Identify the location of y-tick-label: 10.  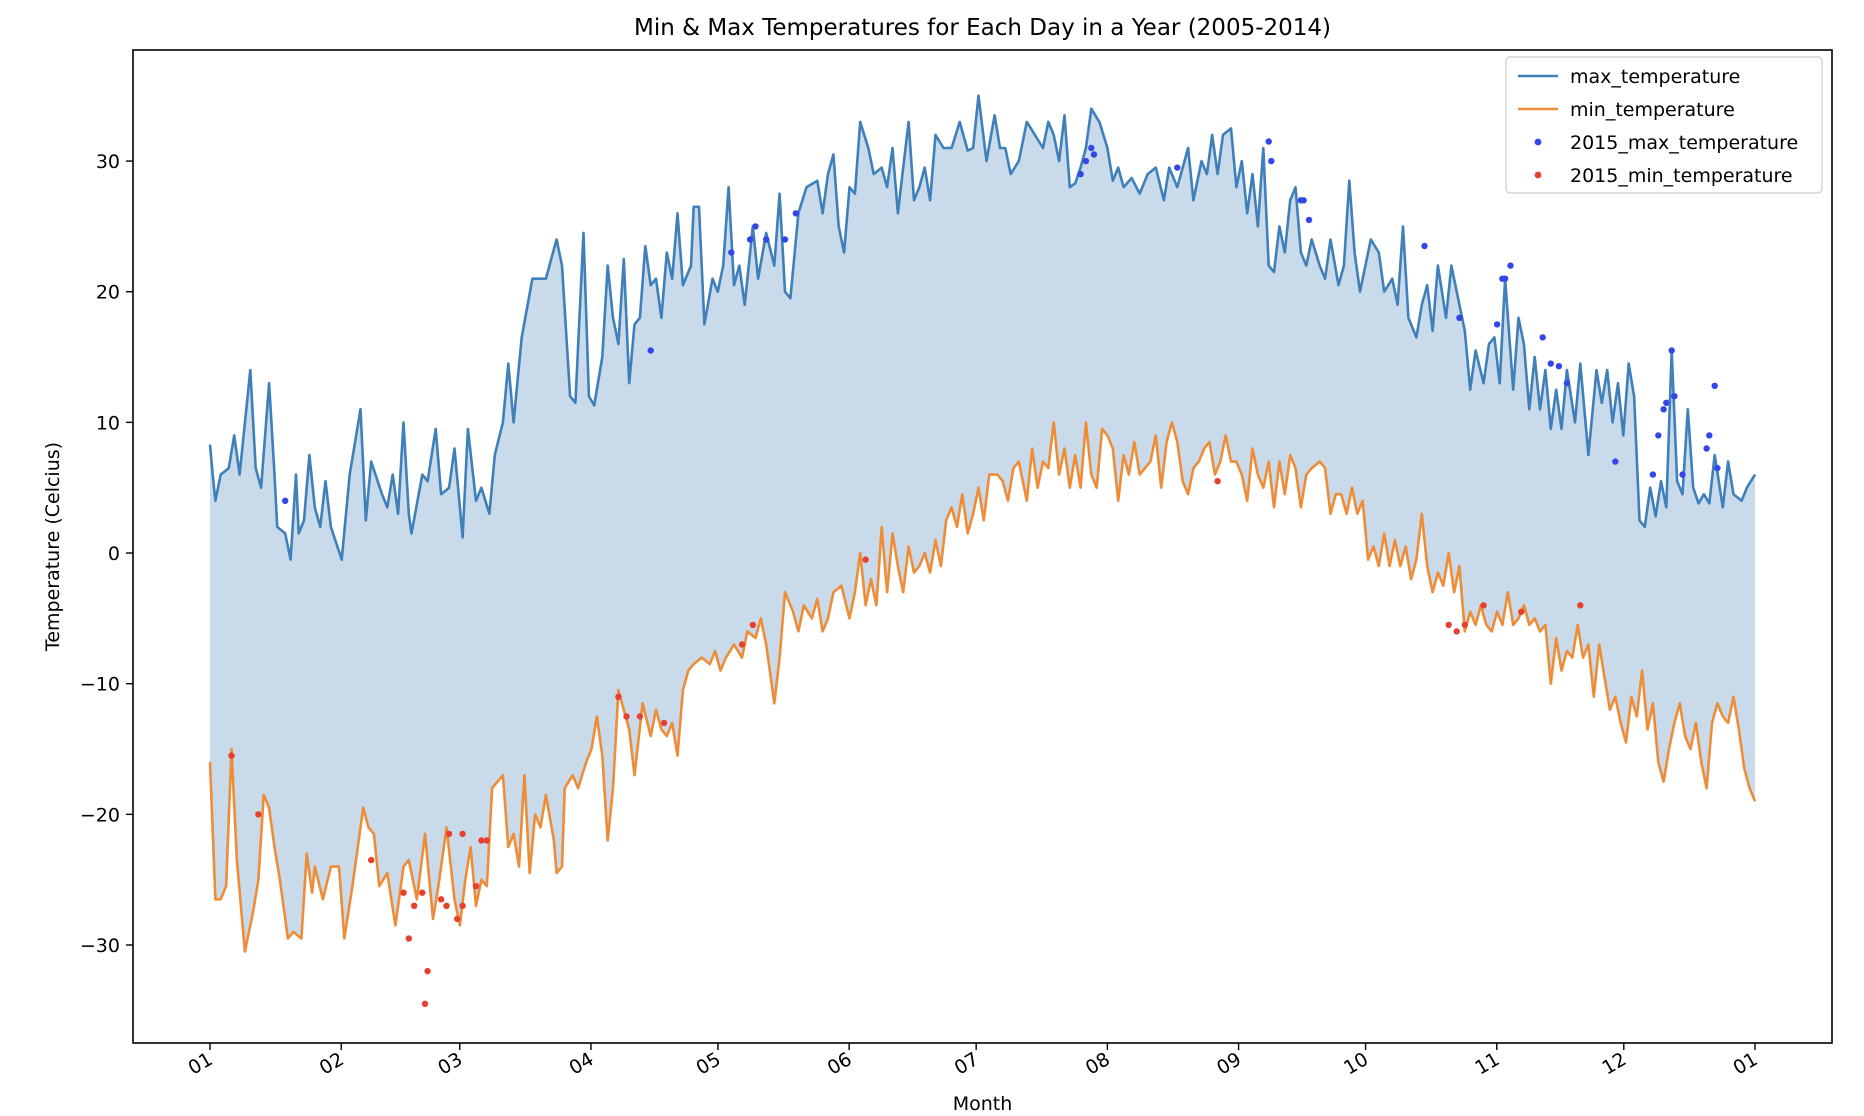
(108, 423).